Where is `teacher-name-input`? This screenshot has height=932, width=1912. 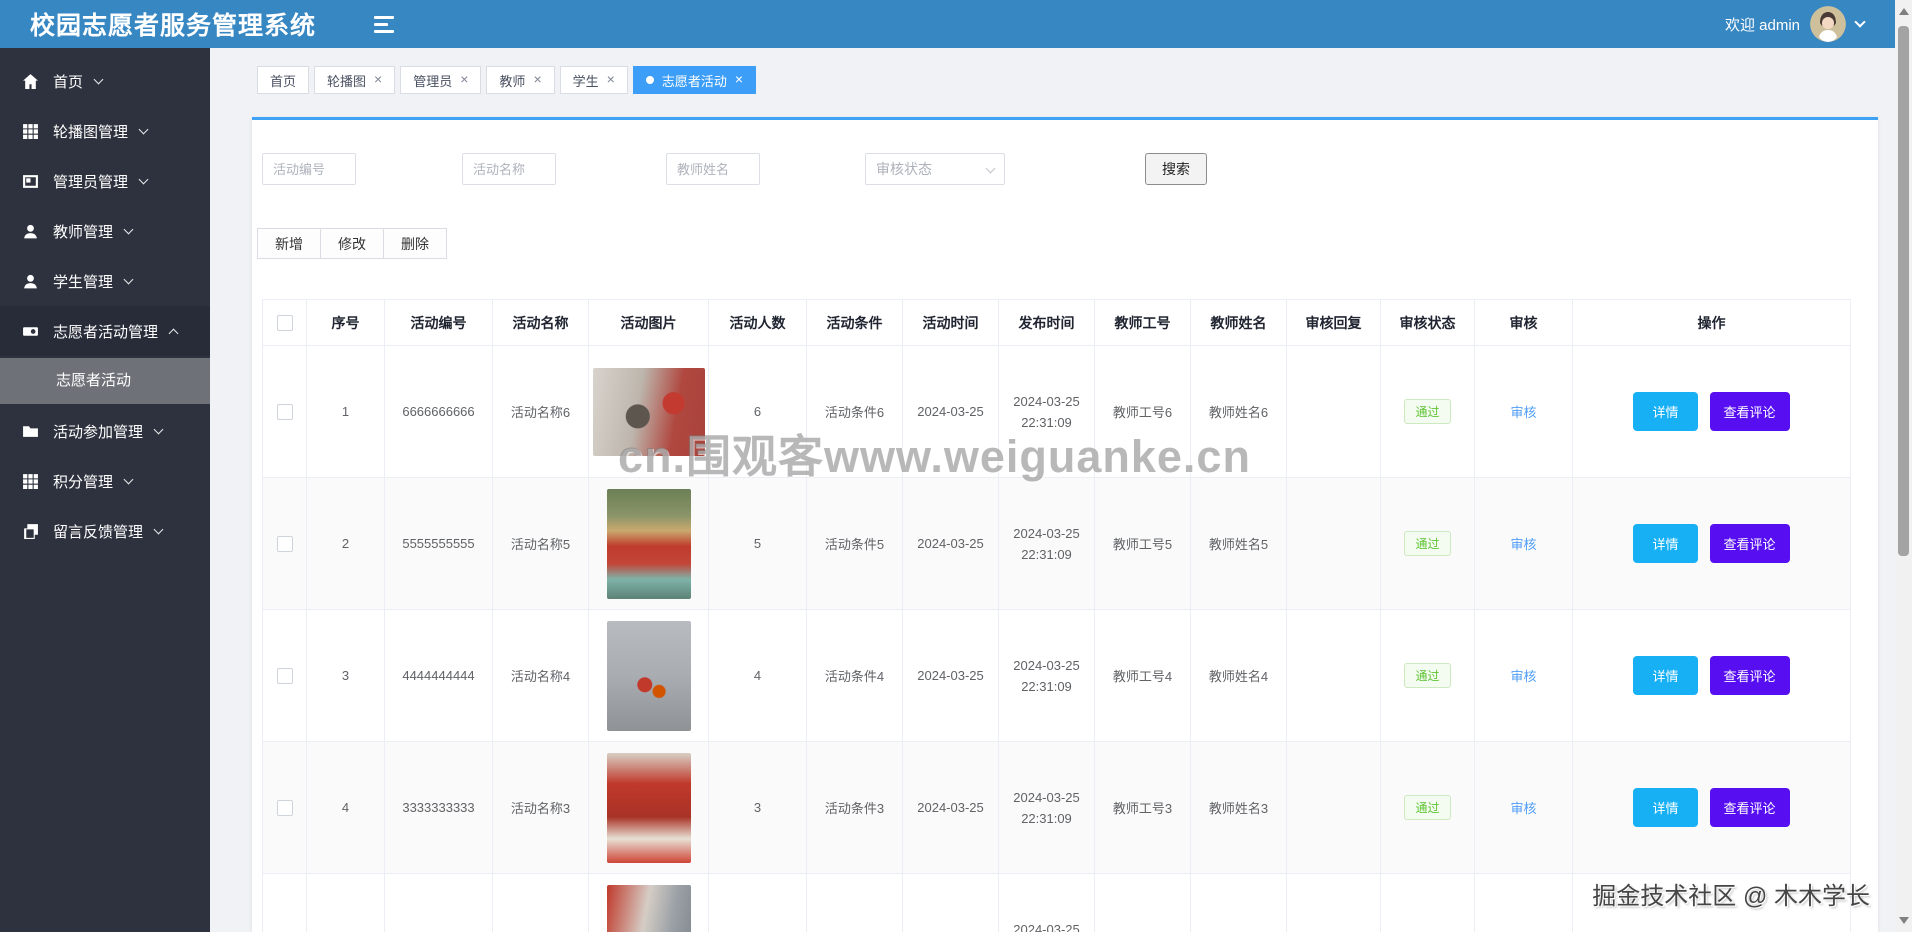
teacher-name-input is located at coordinates (713, 169).